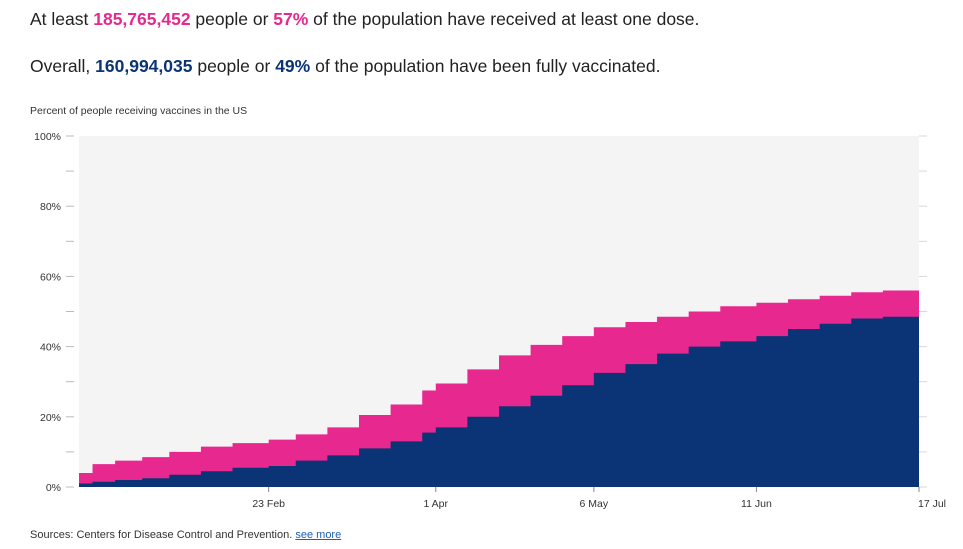 The width and height of the screenshot is (963, 549). What do you see at coordinates (144, 66) in the screenshot?
I see `fully-vaccinated-count: 160,994,035` at bounding box center [144, 66].